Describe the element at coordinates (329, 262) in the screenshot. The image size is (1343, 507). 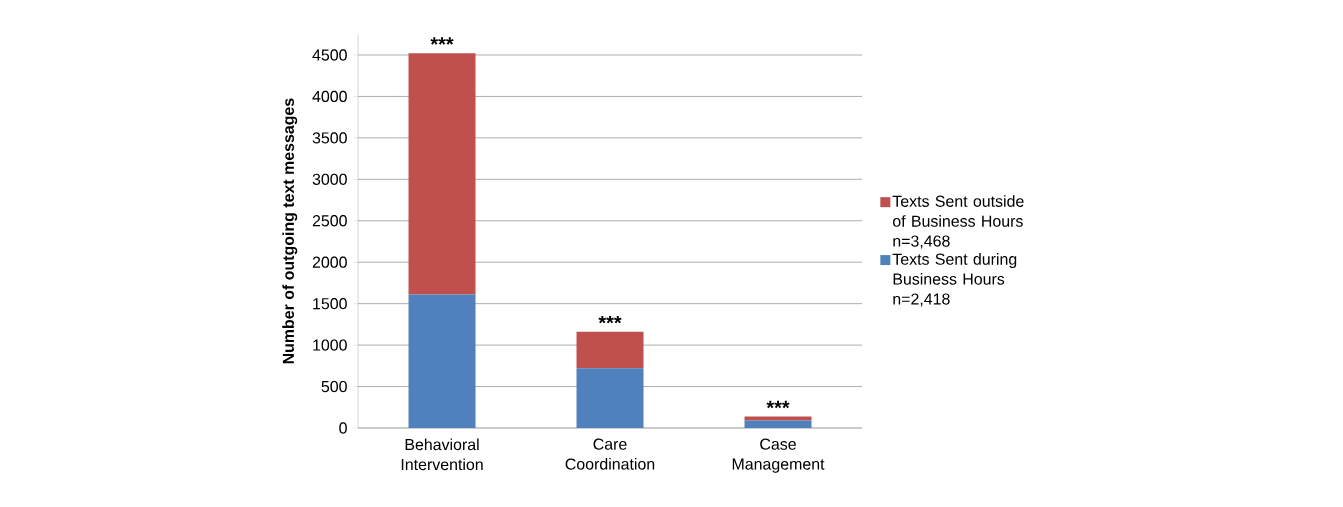
I see `y-tick-label: 2000` at that location.